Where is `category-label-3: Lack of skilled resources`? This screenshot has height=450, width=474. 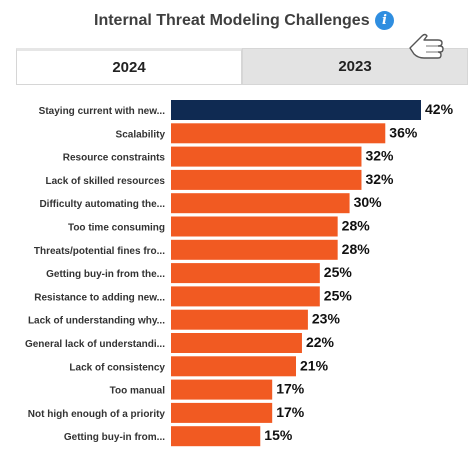
category-label-3: Lack of skilled resources is located at coordinates (105, 181).